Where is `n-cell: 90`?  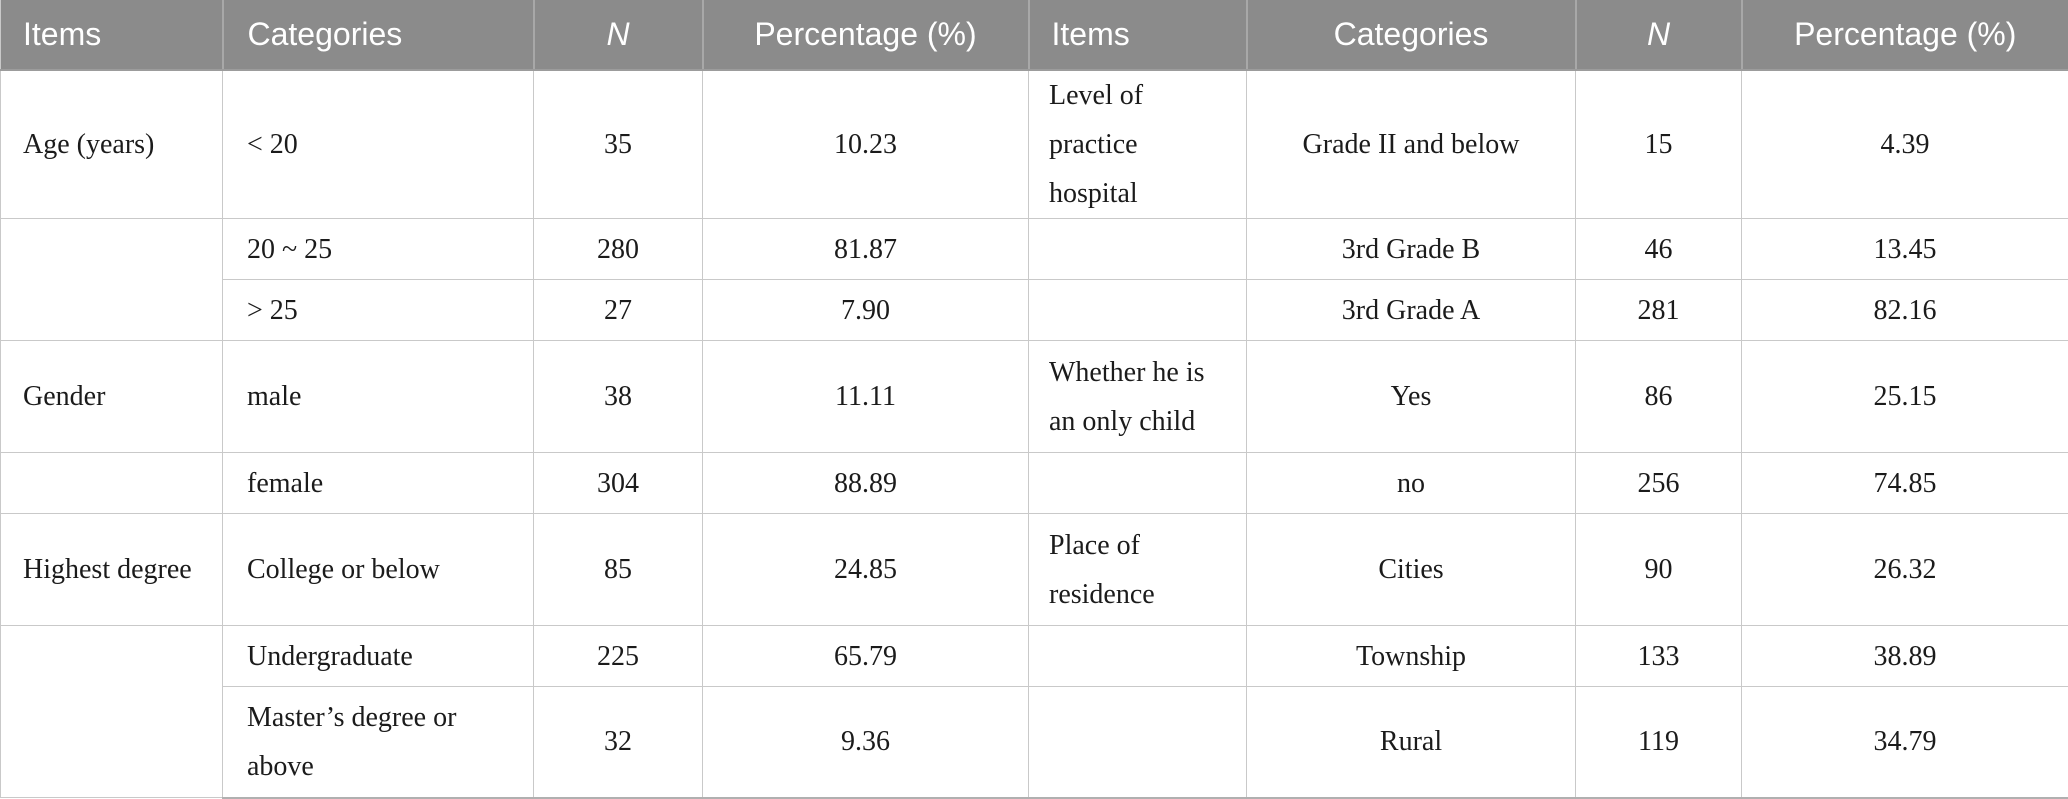 n-cell: 90 is located at coordinates (1659, 570).